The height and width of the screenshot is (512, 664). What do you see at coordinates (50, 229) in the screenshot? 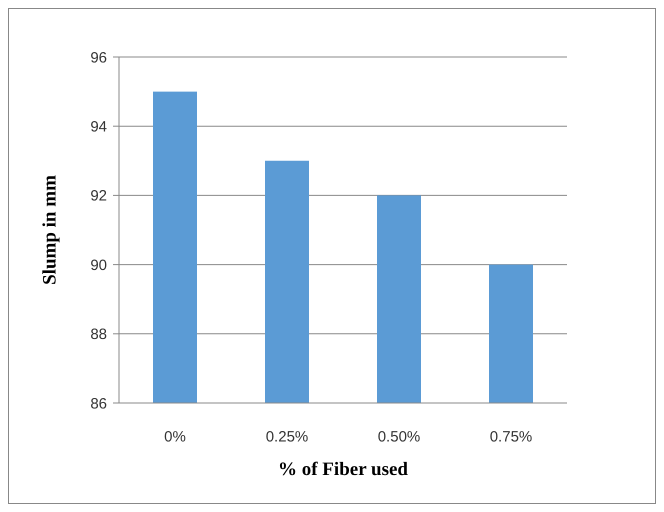
I see `y-axis-title: Slump in mm` at bounding box center [50, 229].